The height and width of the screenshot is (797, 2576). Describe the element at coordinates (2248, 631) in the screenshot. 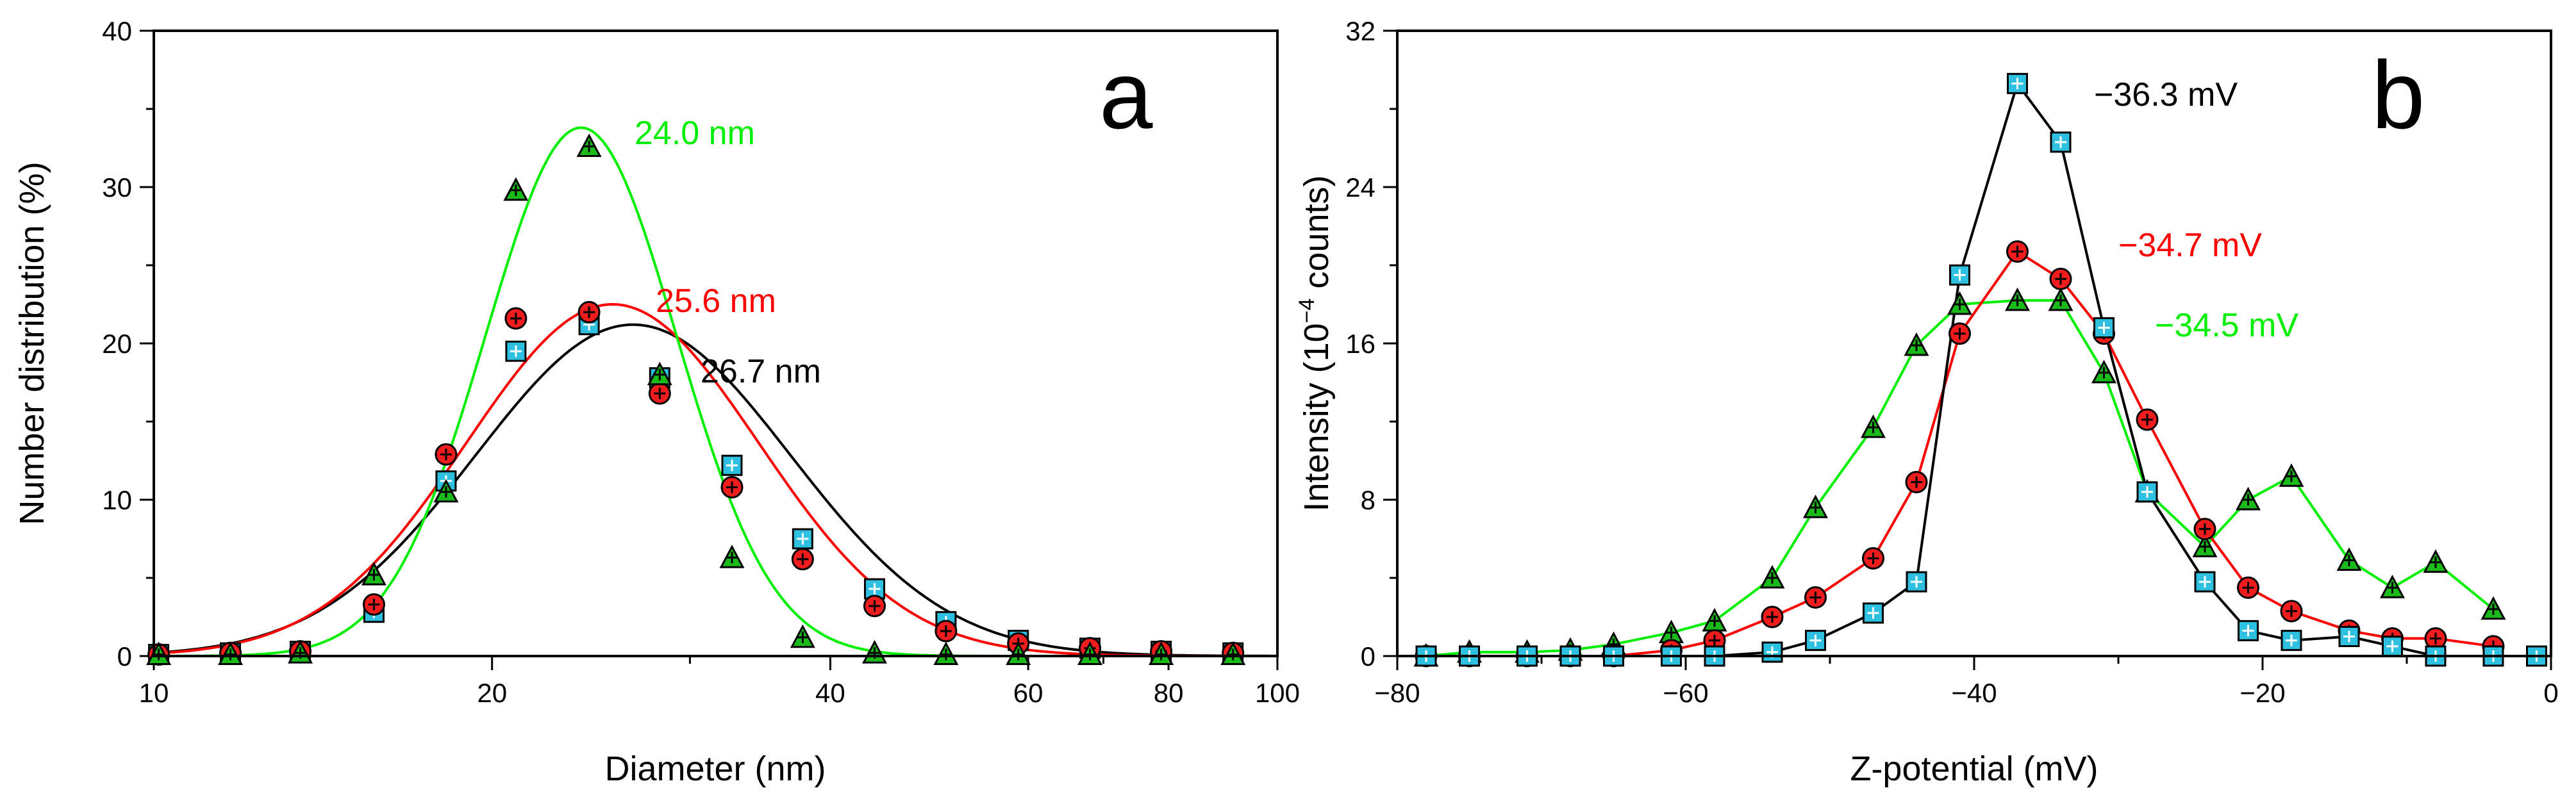

I see `panel-b-point-s0-17-cross` at that location.